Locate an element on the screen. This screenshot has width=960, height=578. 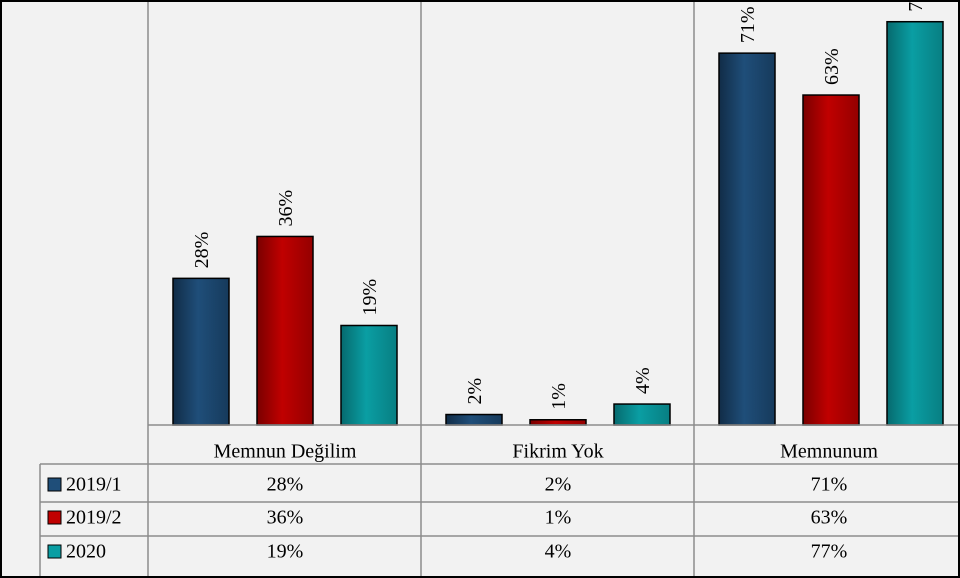
bar-2019-1-memnun-degilim is located at coordinates (201, 351).